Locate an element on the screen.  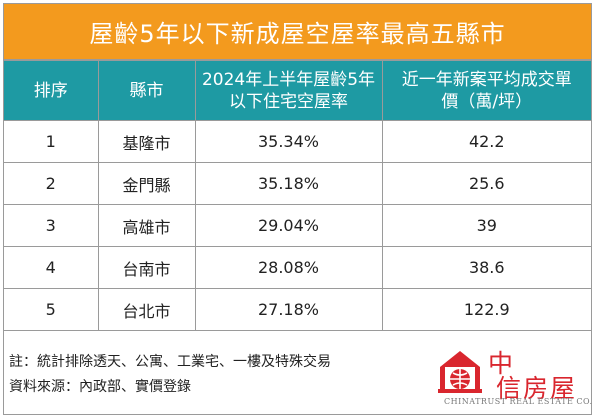
cell-price: 38.6 is located at coordinates (486, 267).